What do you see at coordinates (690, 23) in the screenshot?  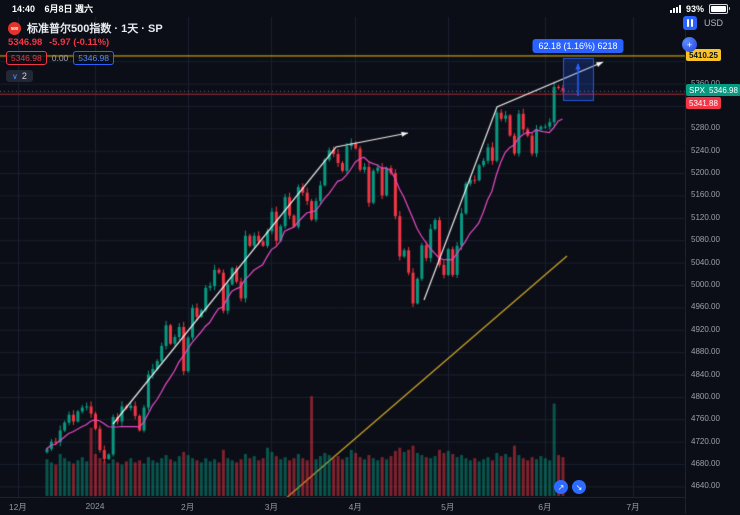 I see `panel-toggle-icon` at bounding box center [690, 23].